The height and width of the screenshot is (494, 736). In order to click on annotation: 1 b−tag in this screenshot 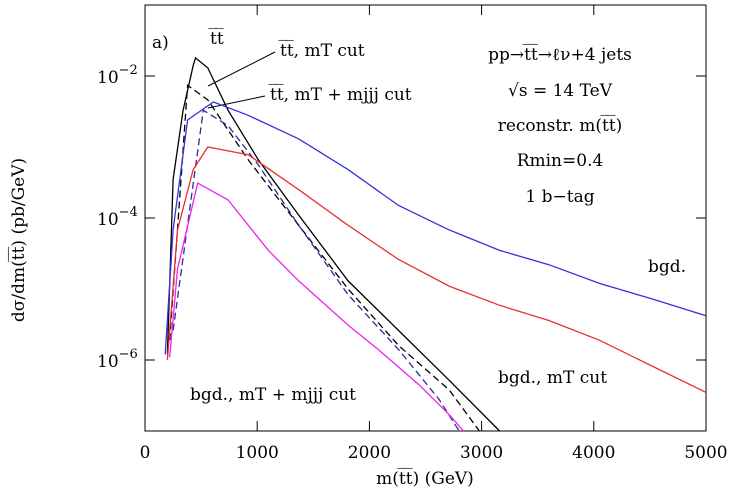, I will do `click(559, 197)`.